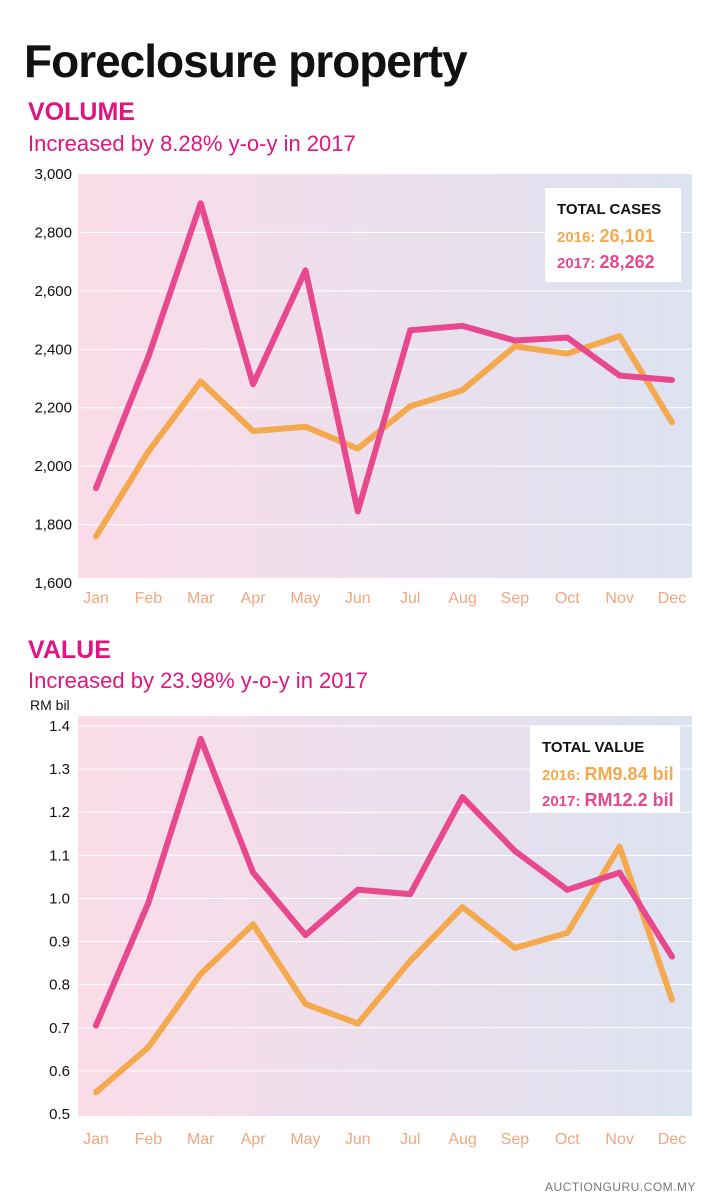  Describe the element at coordinates (50, 705) in the screenshot. I see `y-axis-unit-label: RM bil` at that location.